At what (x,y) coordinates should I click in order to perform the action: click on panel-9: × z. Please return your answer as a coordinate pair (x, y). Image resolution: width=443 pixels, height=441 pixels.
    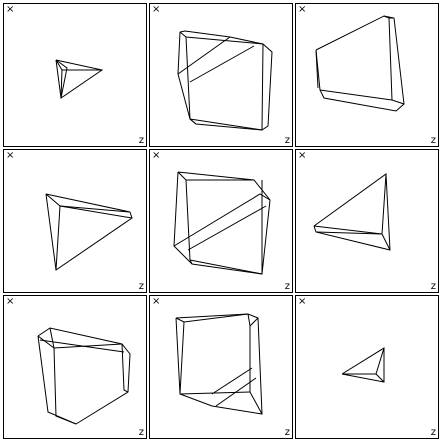
    Looking at the image, I should click on (367, 367).